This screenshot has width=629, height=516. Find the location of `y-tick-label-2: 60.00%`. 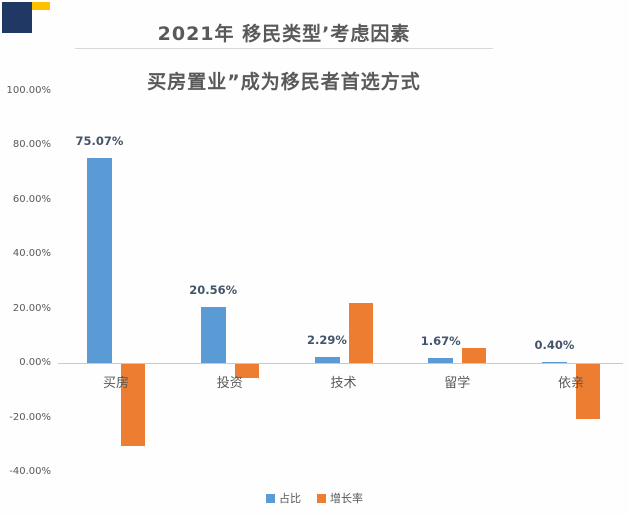

y-tick-label-2: 60.00% is located at coordinates (31, 199).